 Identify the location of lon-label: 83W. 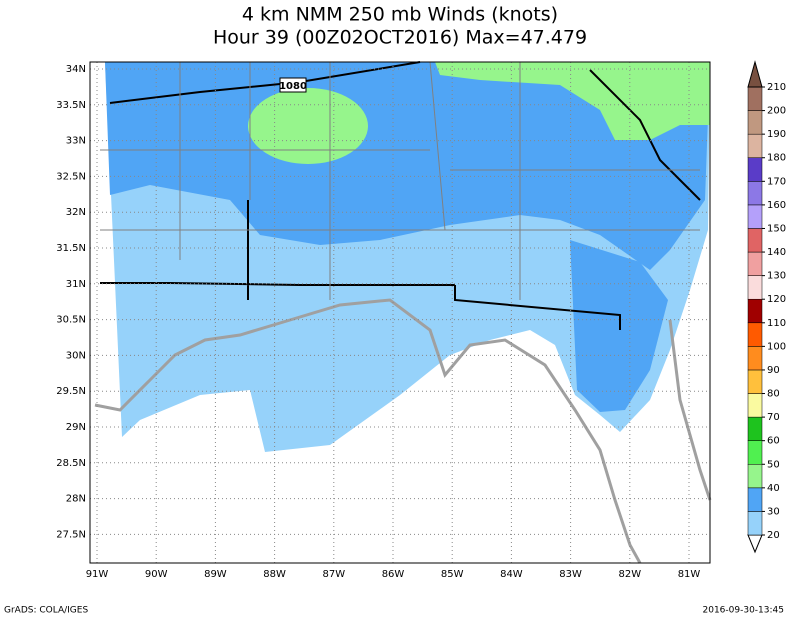
(570, 574).